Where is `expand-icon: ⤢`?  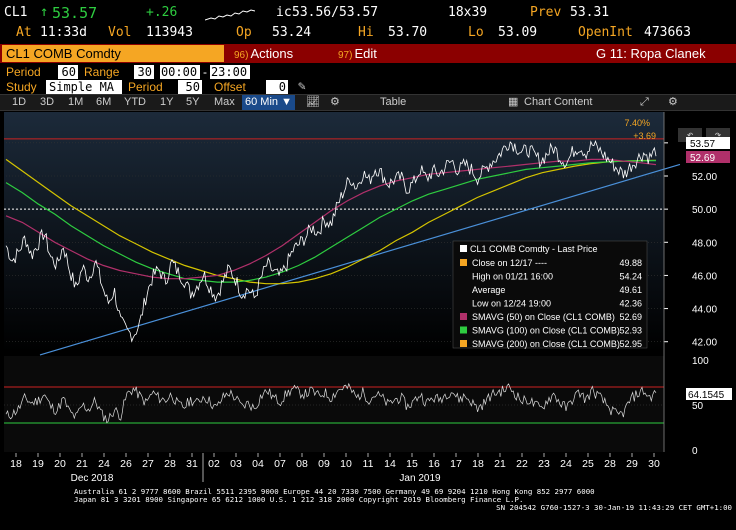 expand-icon: ⤢ is located at coordinates (644, 102).